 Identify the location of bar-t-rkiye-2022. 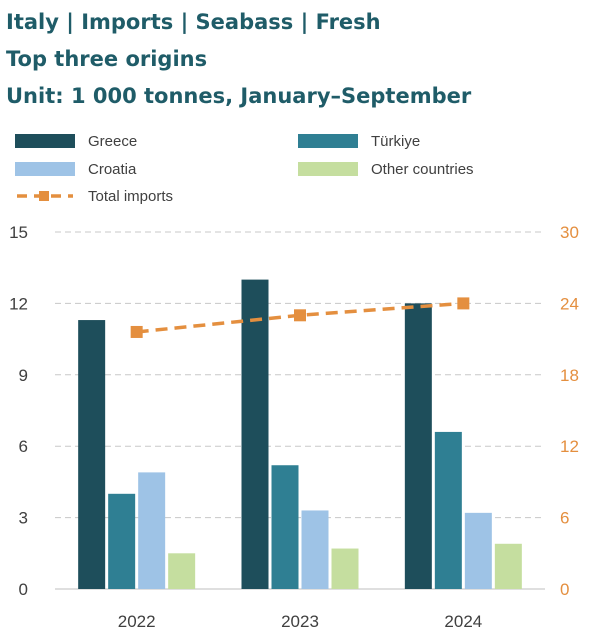
(122, 541).